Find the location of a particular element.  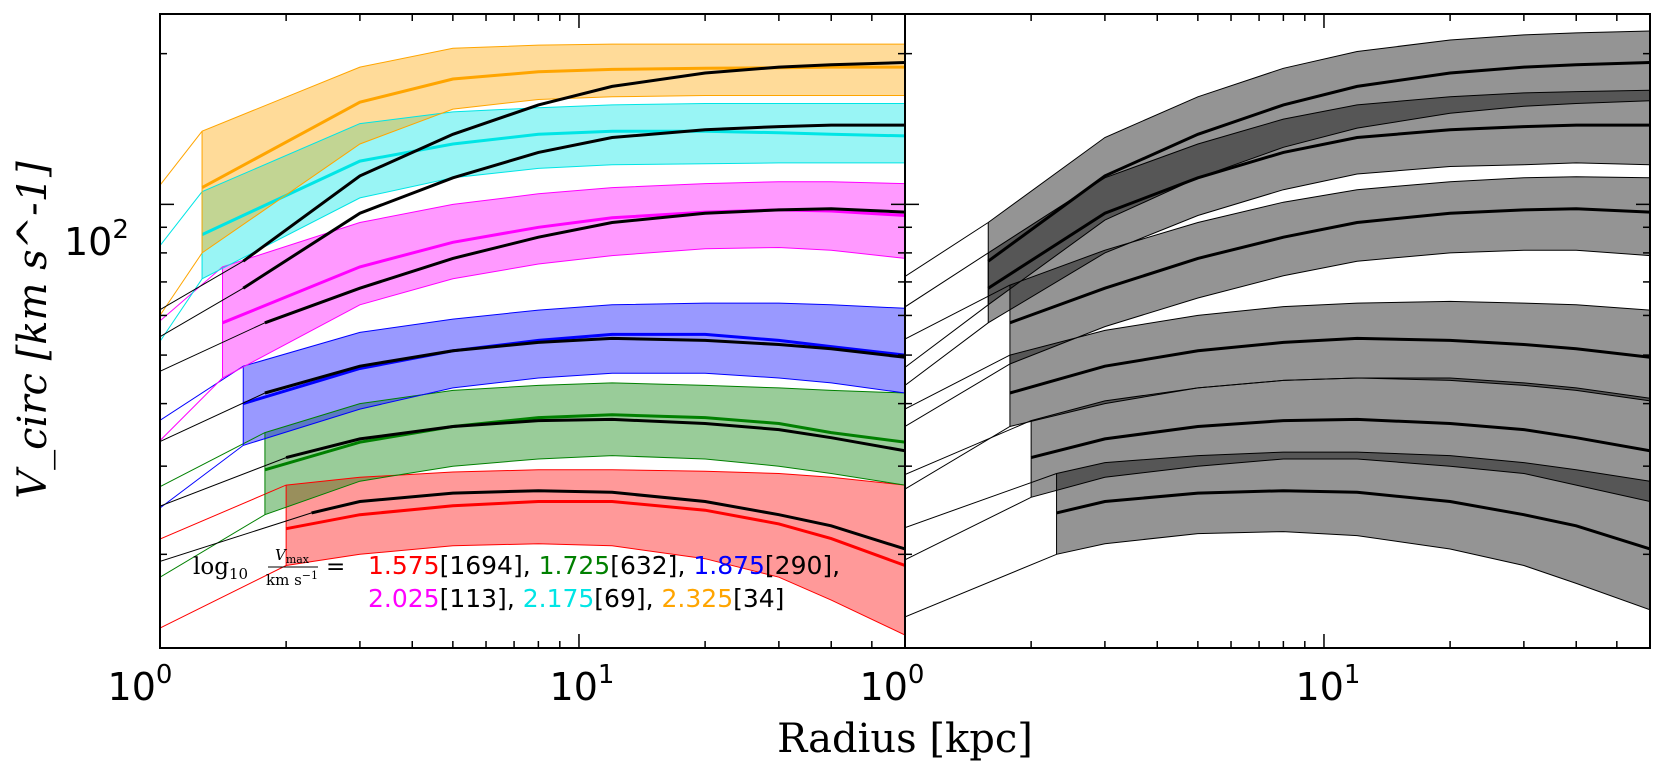

left-band-2025 is located at coordinates (563, 279).